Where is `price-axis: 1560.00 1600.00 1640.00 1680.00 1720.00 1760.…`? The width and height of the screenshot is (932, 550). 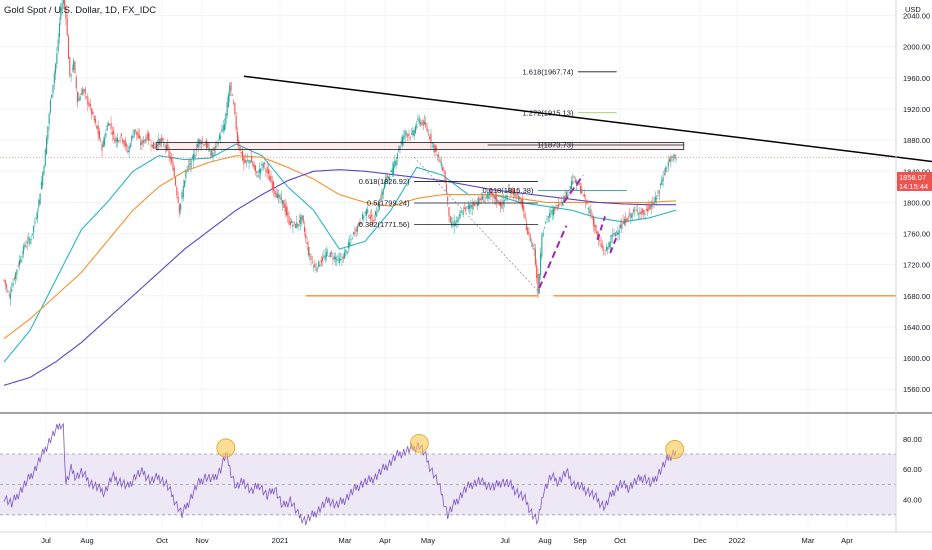
price-axis: 1560.00 1600.00 1640.00 1680.00 1720.00 1760.… is located at coordinates (916, 203).